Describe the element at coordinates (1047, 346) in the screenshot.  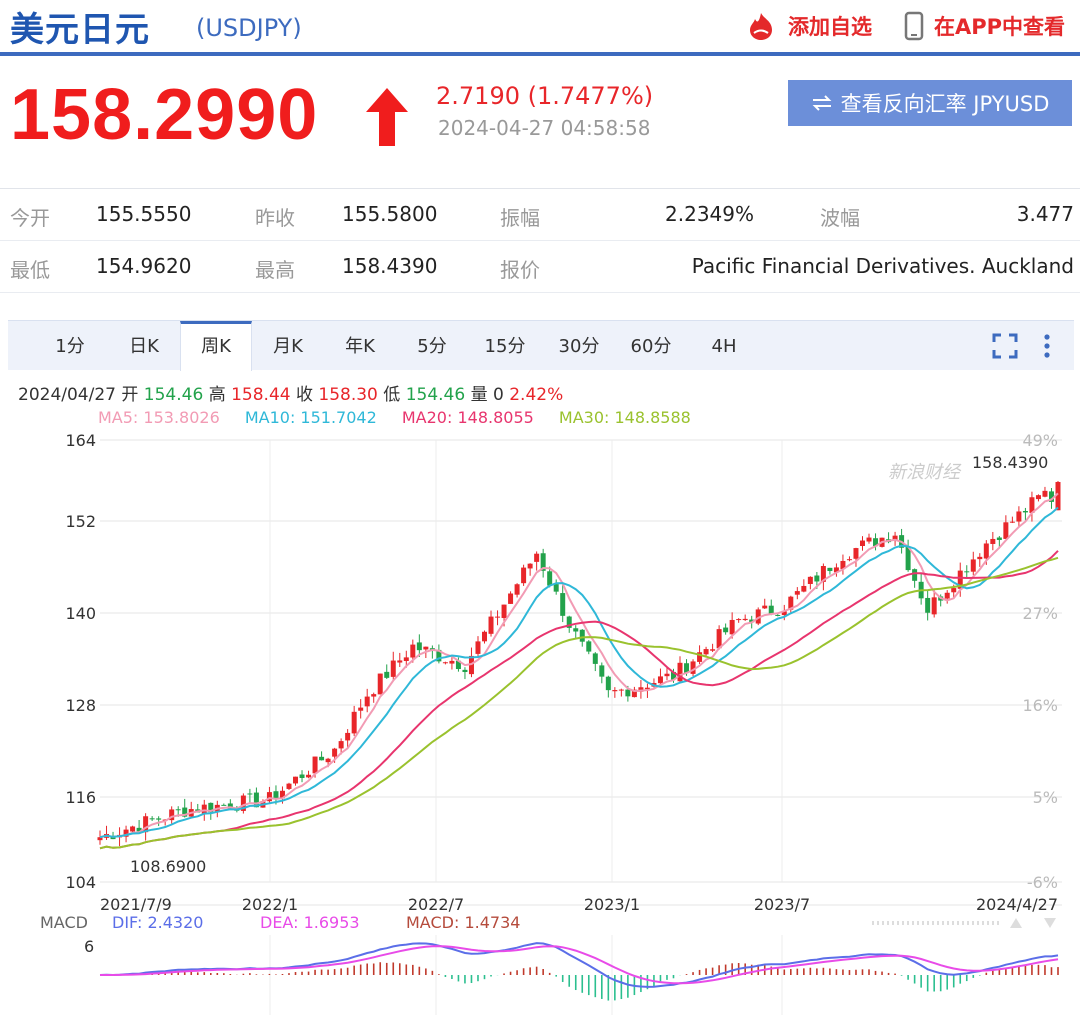
I see `more-options-icon` at that location.